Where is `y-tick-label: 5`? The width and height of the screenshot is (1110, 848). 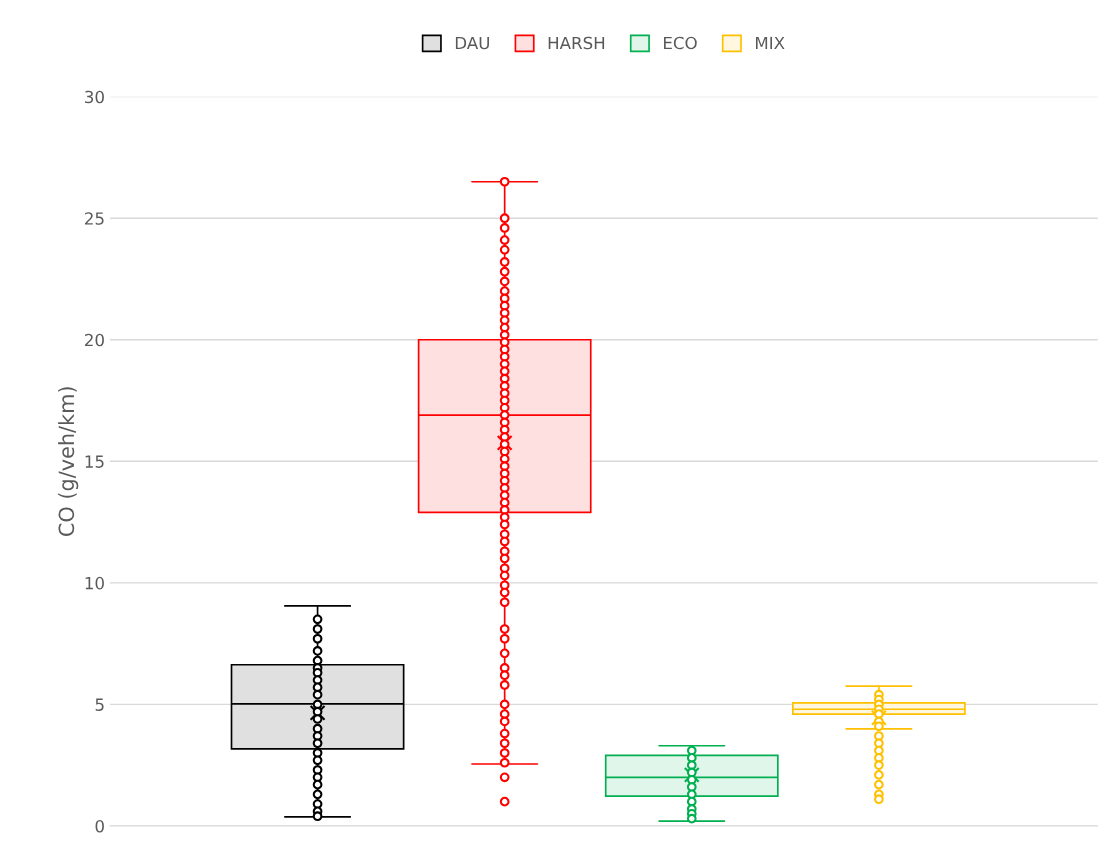
y-tick-label: 5 is located at coordinates (99, 704).